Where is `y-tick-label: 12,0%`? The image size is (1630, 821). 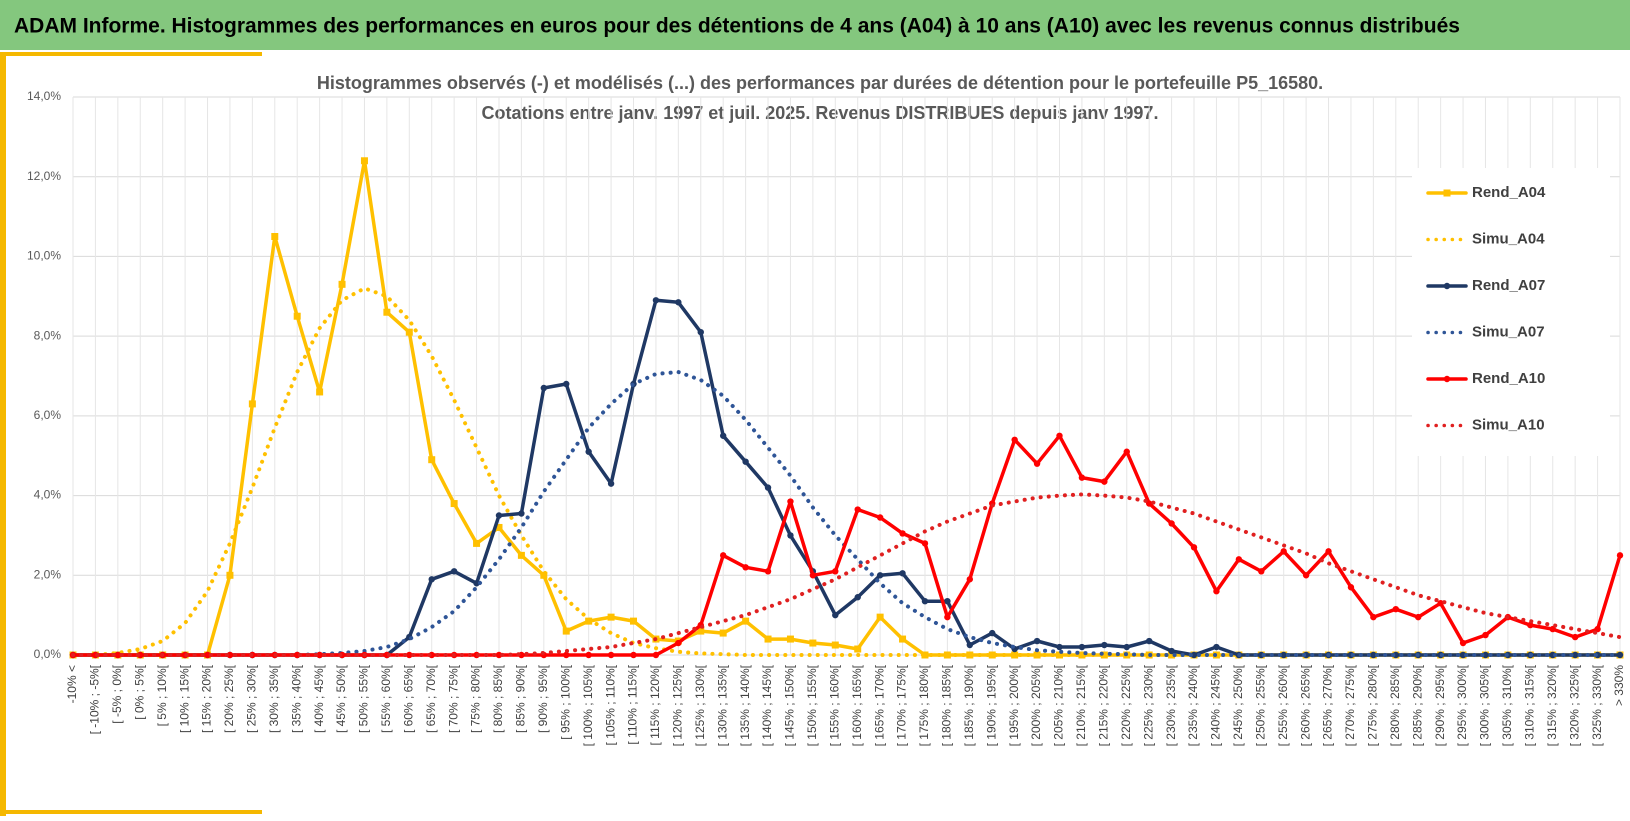 y-tick-label: 12,0% is located at coordinates (44, 176).